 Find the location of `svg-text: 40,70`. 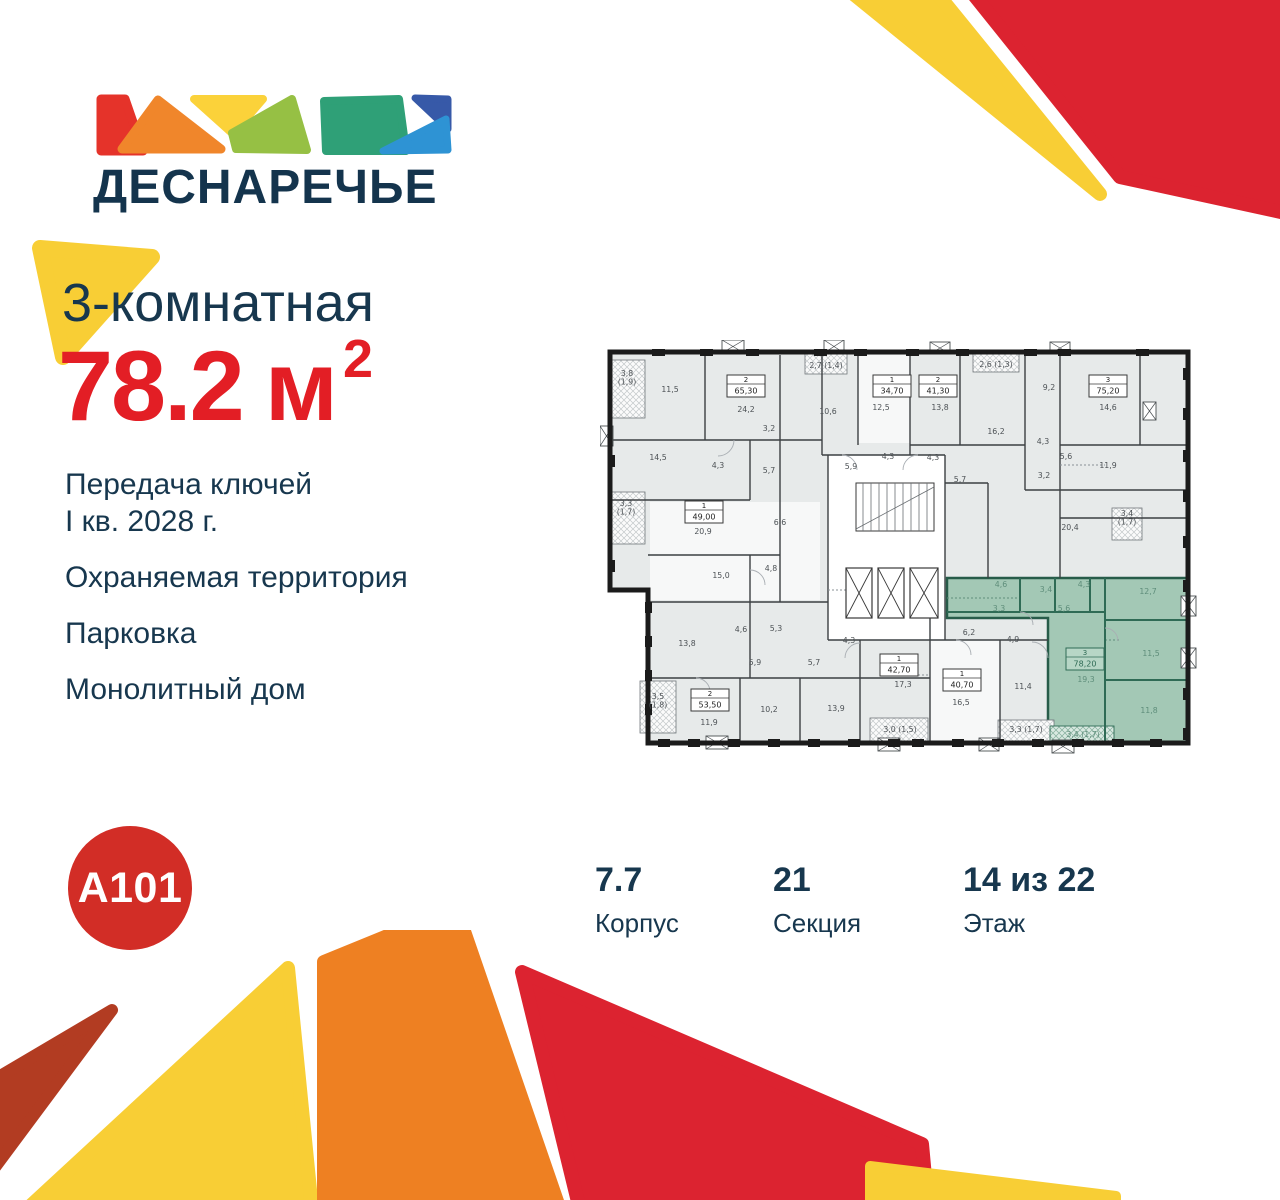

svg-text: 40,70 is located at coordinates (962, 685).